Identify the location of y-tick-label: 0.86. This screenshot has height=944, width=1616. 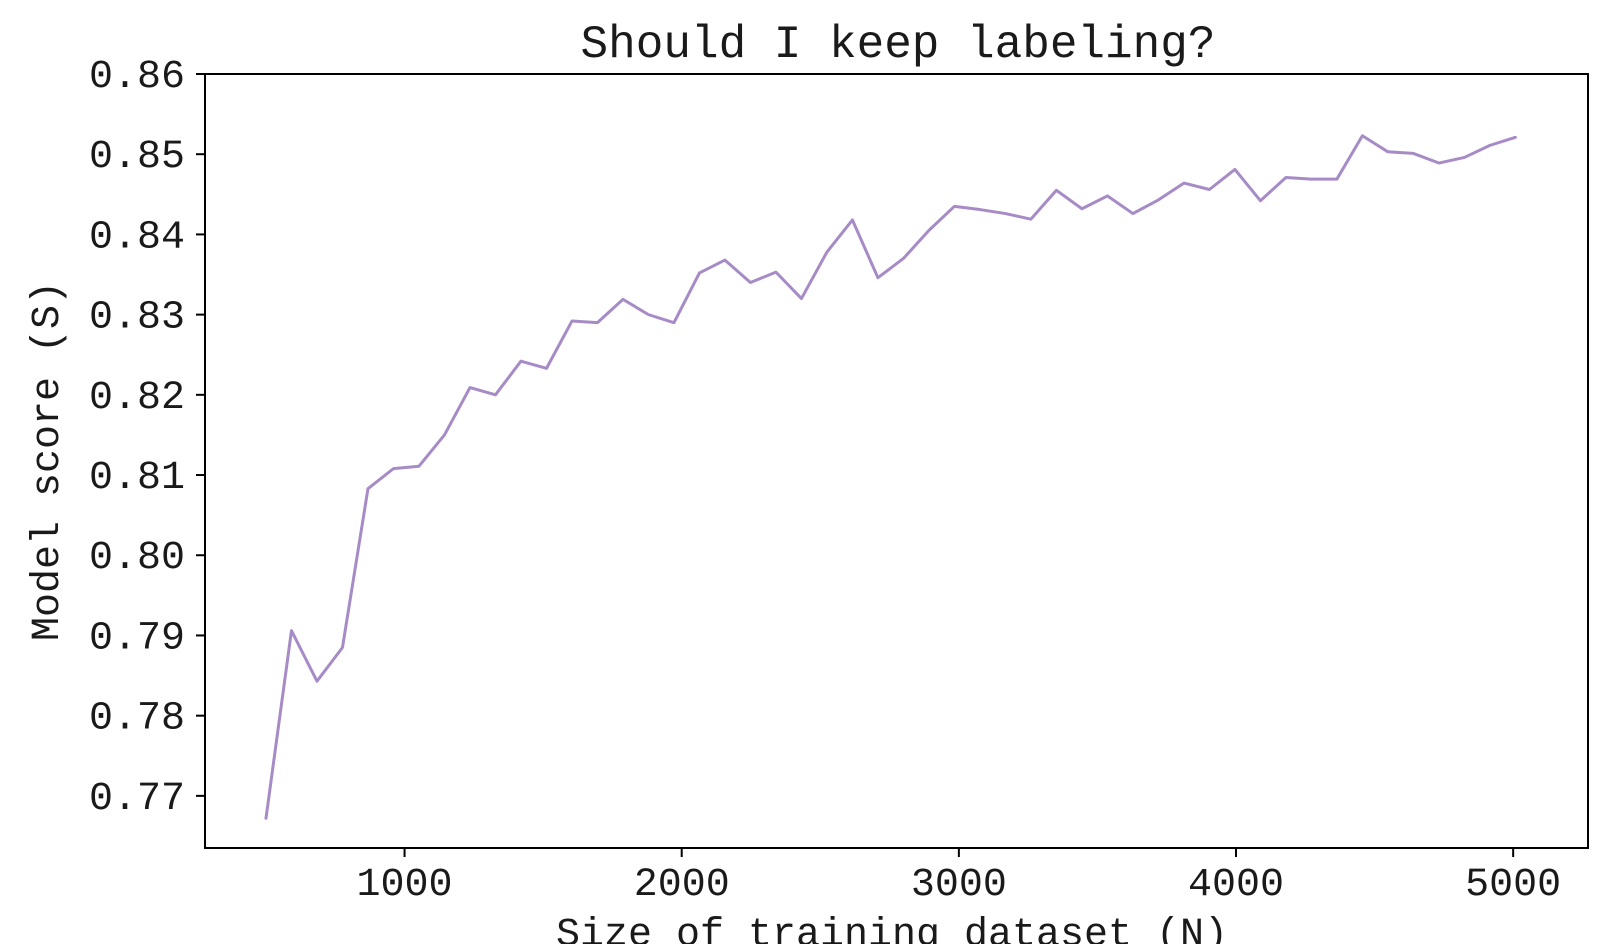
(137, 77).